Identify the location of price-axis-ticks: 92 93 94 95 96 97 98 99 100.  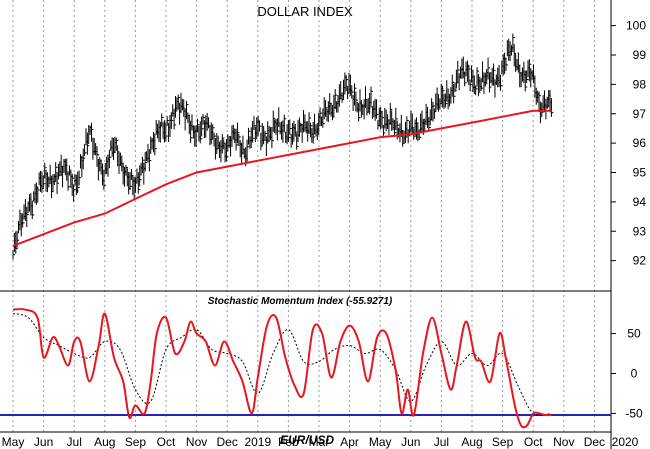
(628, 143).